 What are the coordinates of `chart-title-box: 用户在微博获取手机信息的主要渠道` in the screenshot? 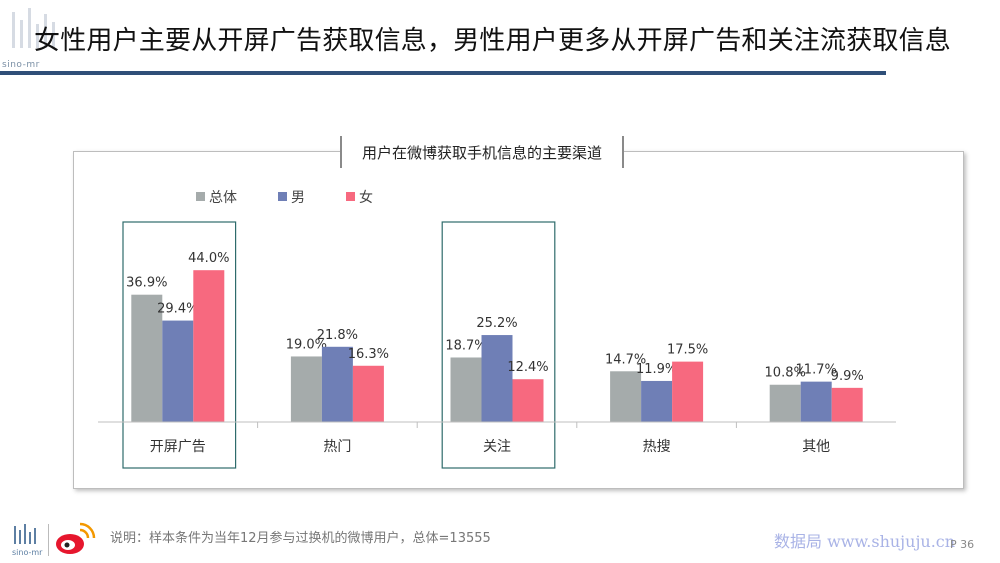 It's located at (482, 152).